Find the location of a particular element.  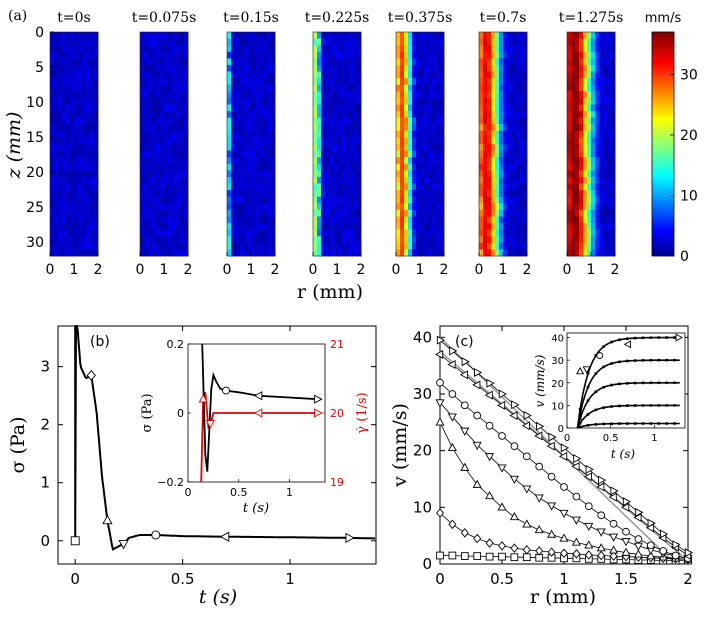

x-tick-label: 0 is located at coordinates (396, 270).